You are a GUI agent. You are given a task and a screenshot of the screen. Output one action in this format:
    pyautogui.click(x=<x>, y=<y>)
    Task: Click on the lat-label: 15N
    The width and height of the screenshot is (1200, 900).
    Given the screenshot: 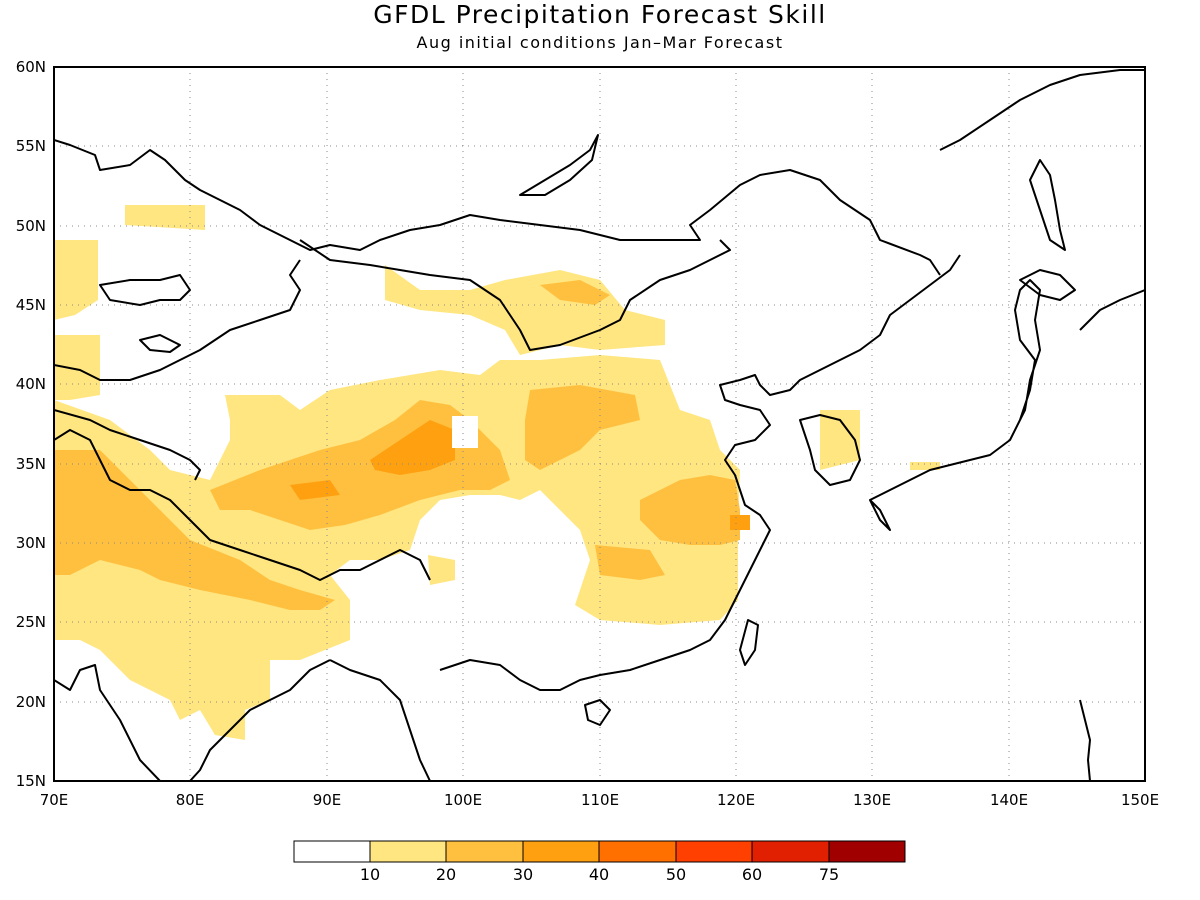 What is the action you would take?
    pyautogui.click(x=31, y=781)
    